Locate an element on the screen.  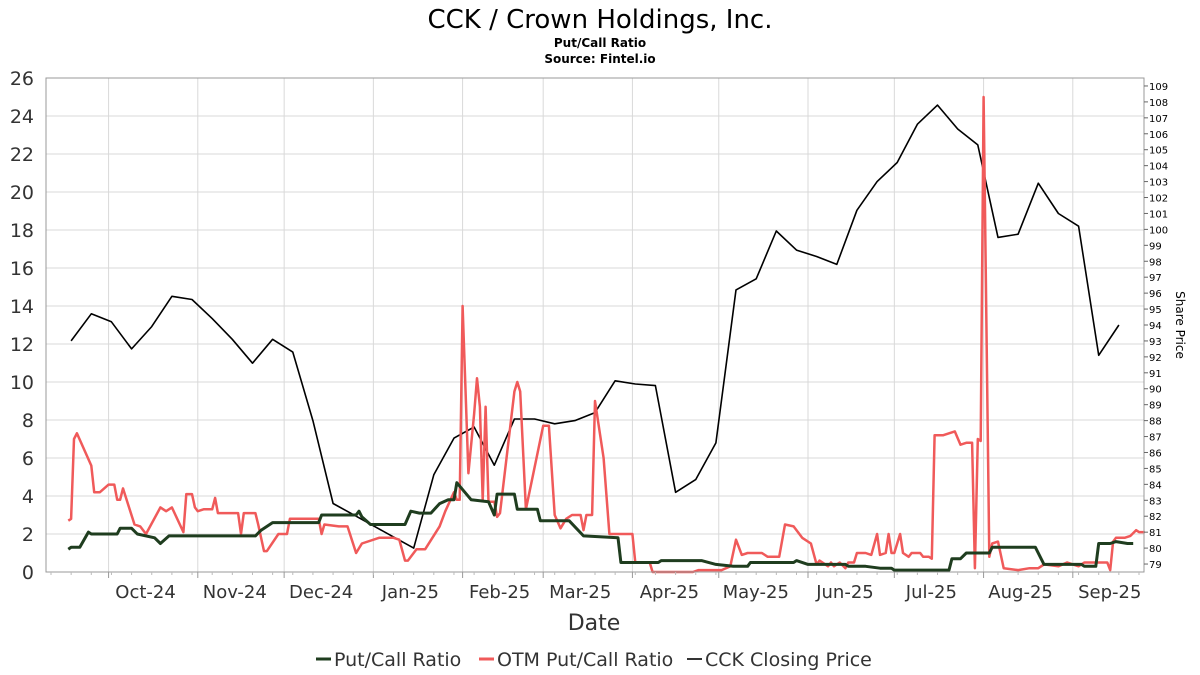
y-right-tick-label: 101 is located at coordinates (1158, 214).